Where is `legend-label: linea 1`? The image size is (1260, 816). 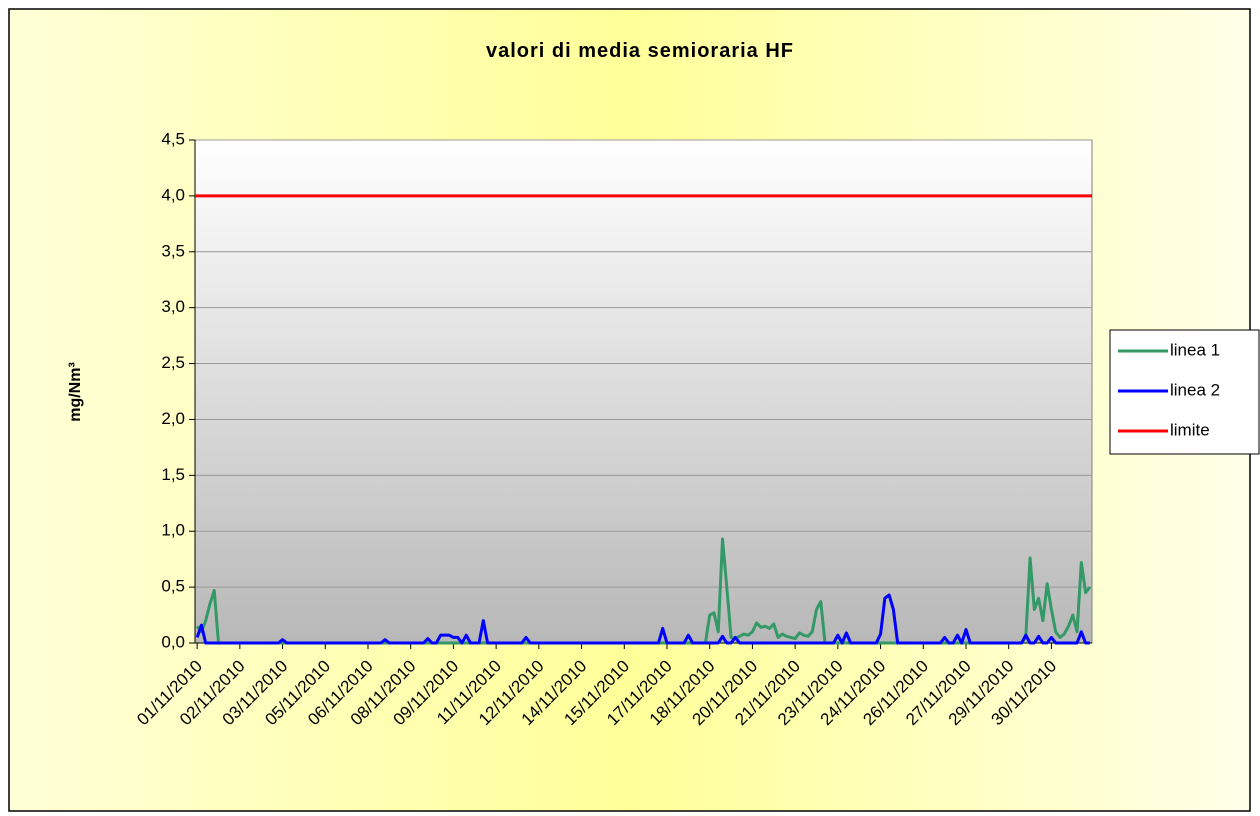 legend-label: linea 1 is located at coordinates (1195, 349).